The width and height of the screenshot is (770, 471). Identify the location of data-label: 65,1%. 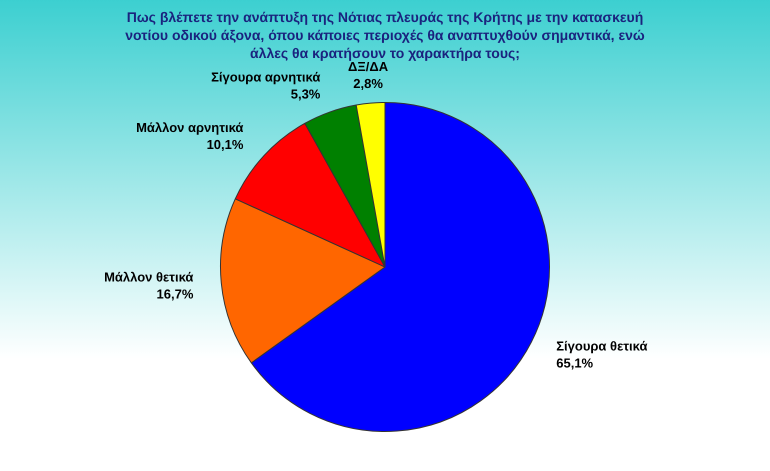
(575, 363).